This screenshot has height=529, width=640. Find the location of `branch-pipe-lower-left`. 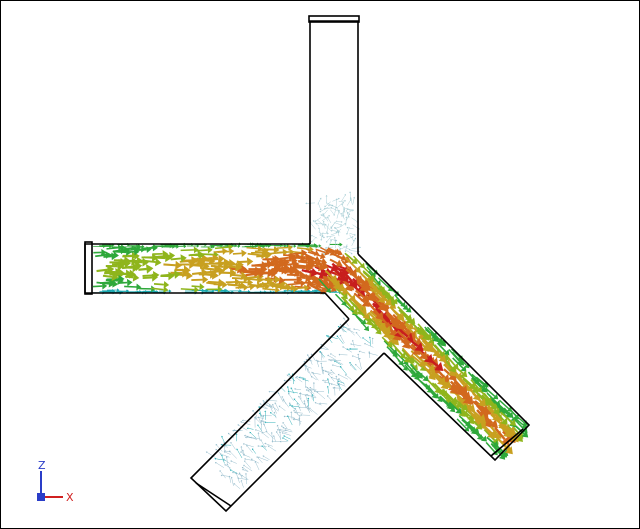

branch-pipe-lower-left is located at coordinates (287, 415).